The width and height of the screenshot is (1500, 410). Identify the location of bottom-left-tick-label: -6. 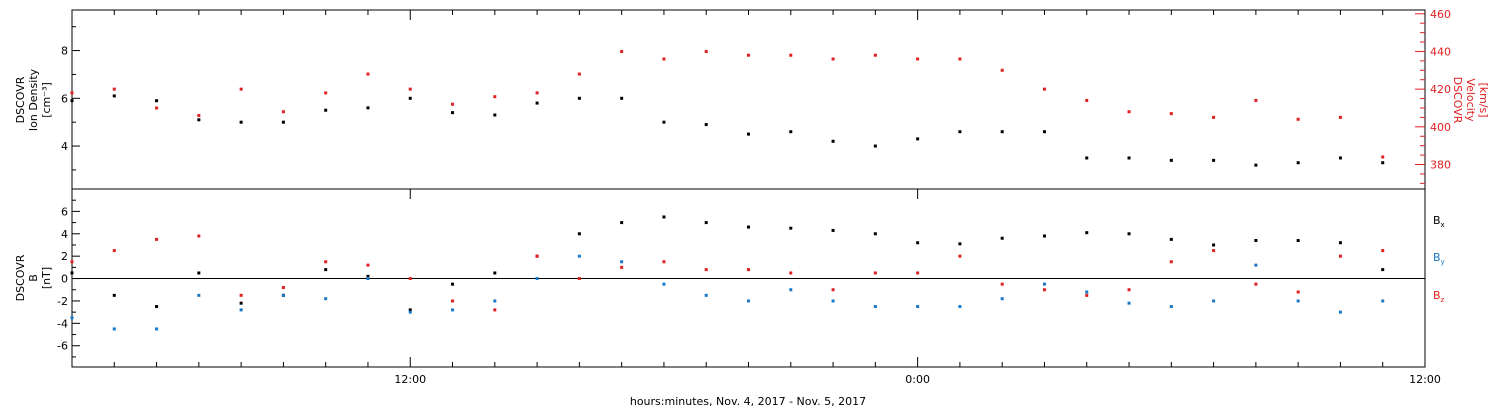
(62, 346).